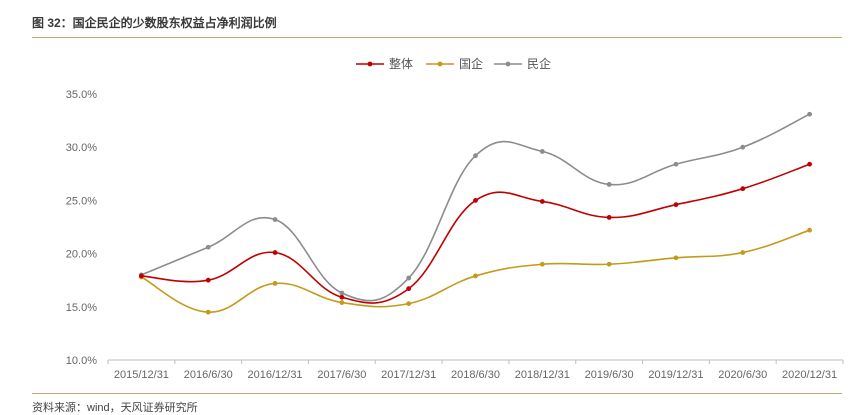 The image size is (863, 415). Describe the element at coordinates (437, 37) in the screenshot. I see `top-rule` at that location.